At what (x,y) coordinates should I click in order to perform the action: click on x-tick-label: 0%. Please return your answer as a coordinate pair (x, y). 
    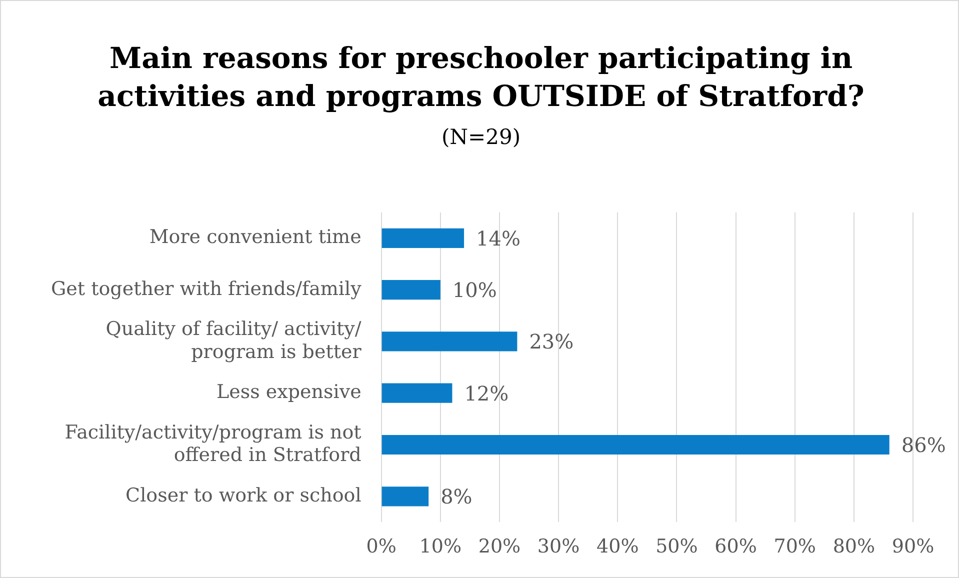
    Looking at the image, I should click on (381, 547).